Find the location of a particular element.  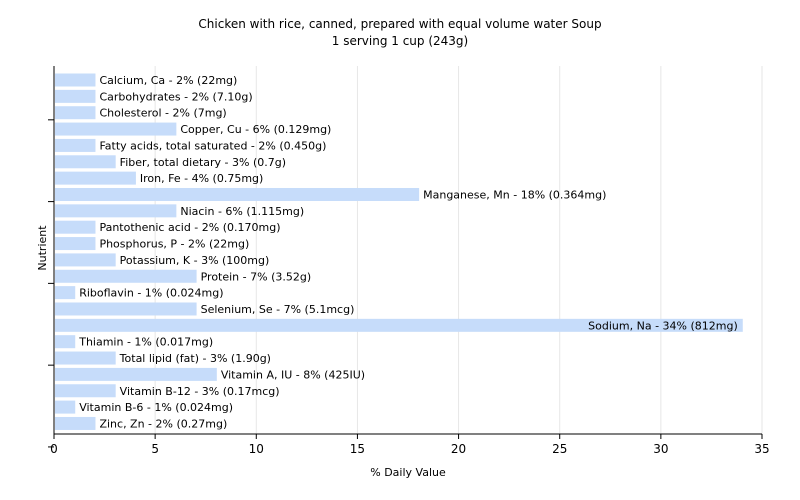

bar-label: Selenium, Se - 7% (5.1mcg) is located at coordinates (278, 309).